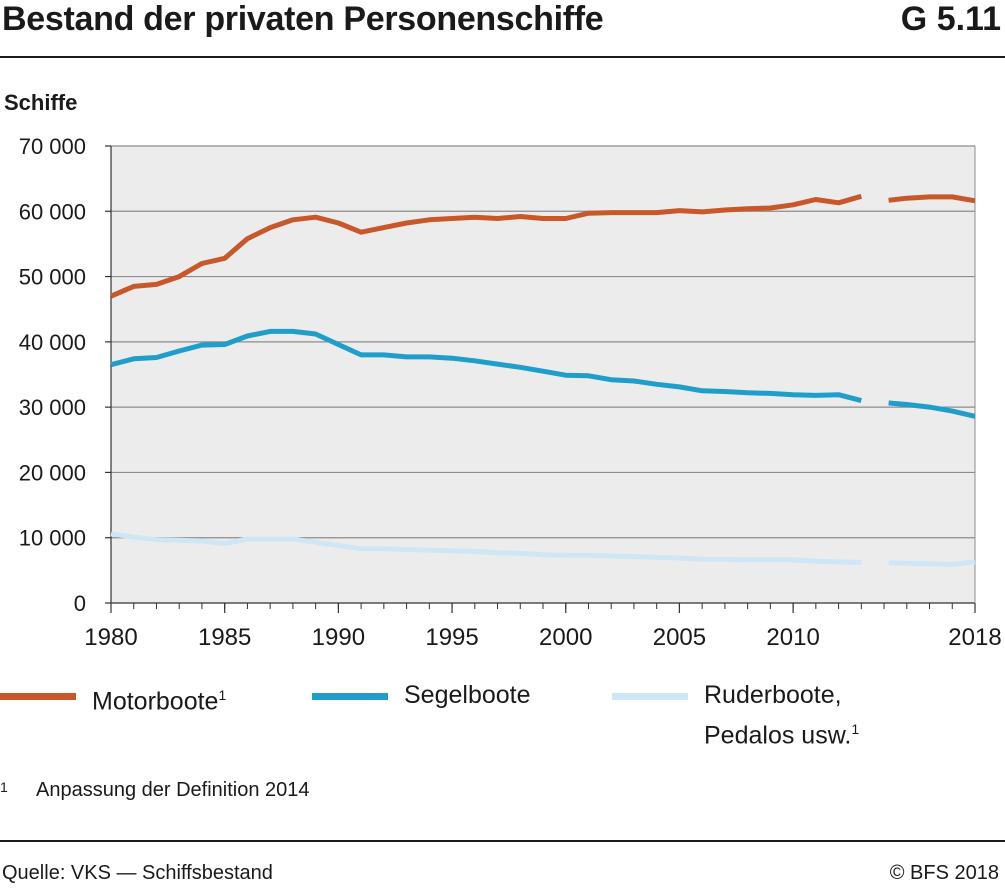 The width and height of the screenshot is (1005, 889). What do you see at coordinates (565, 637) in the screenshot?
I see `x-tick-label: 2000` at bounding box center [565, 637].